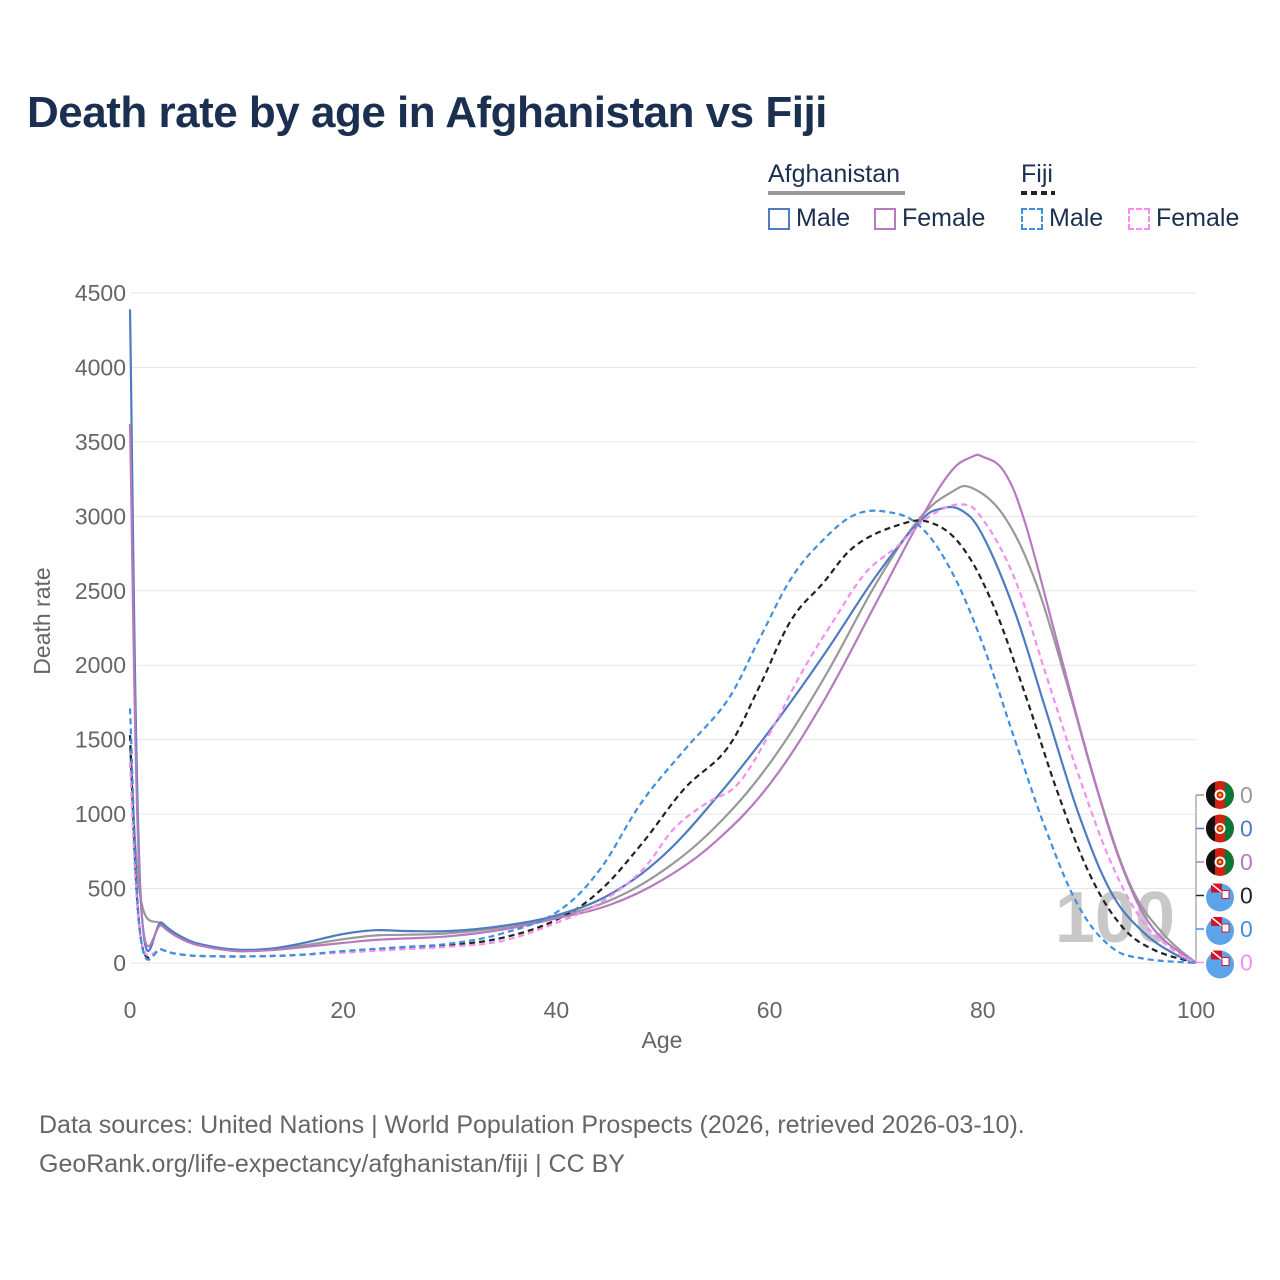 This screenshot has width=1280, height=1280. What do you see at coordinates (100, 442) in the screenshot?
I see `y-tick-label: 3500` at bounding box center [100, 442].